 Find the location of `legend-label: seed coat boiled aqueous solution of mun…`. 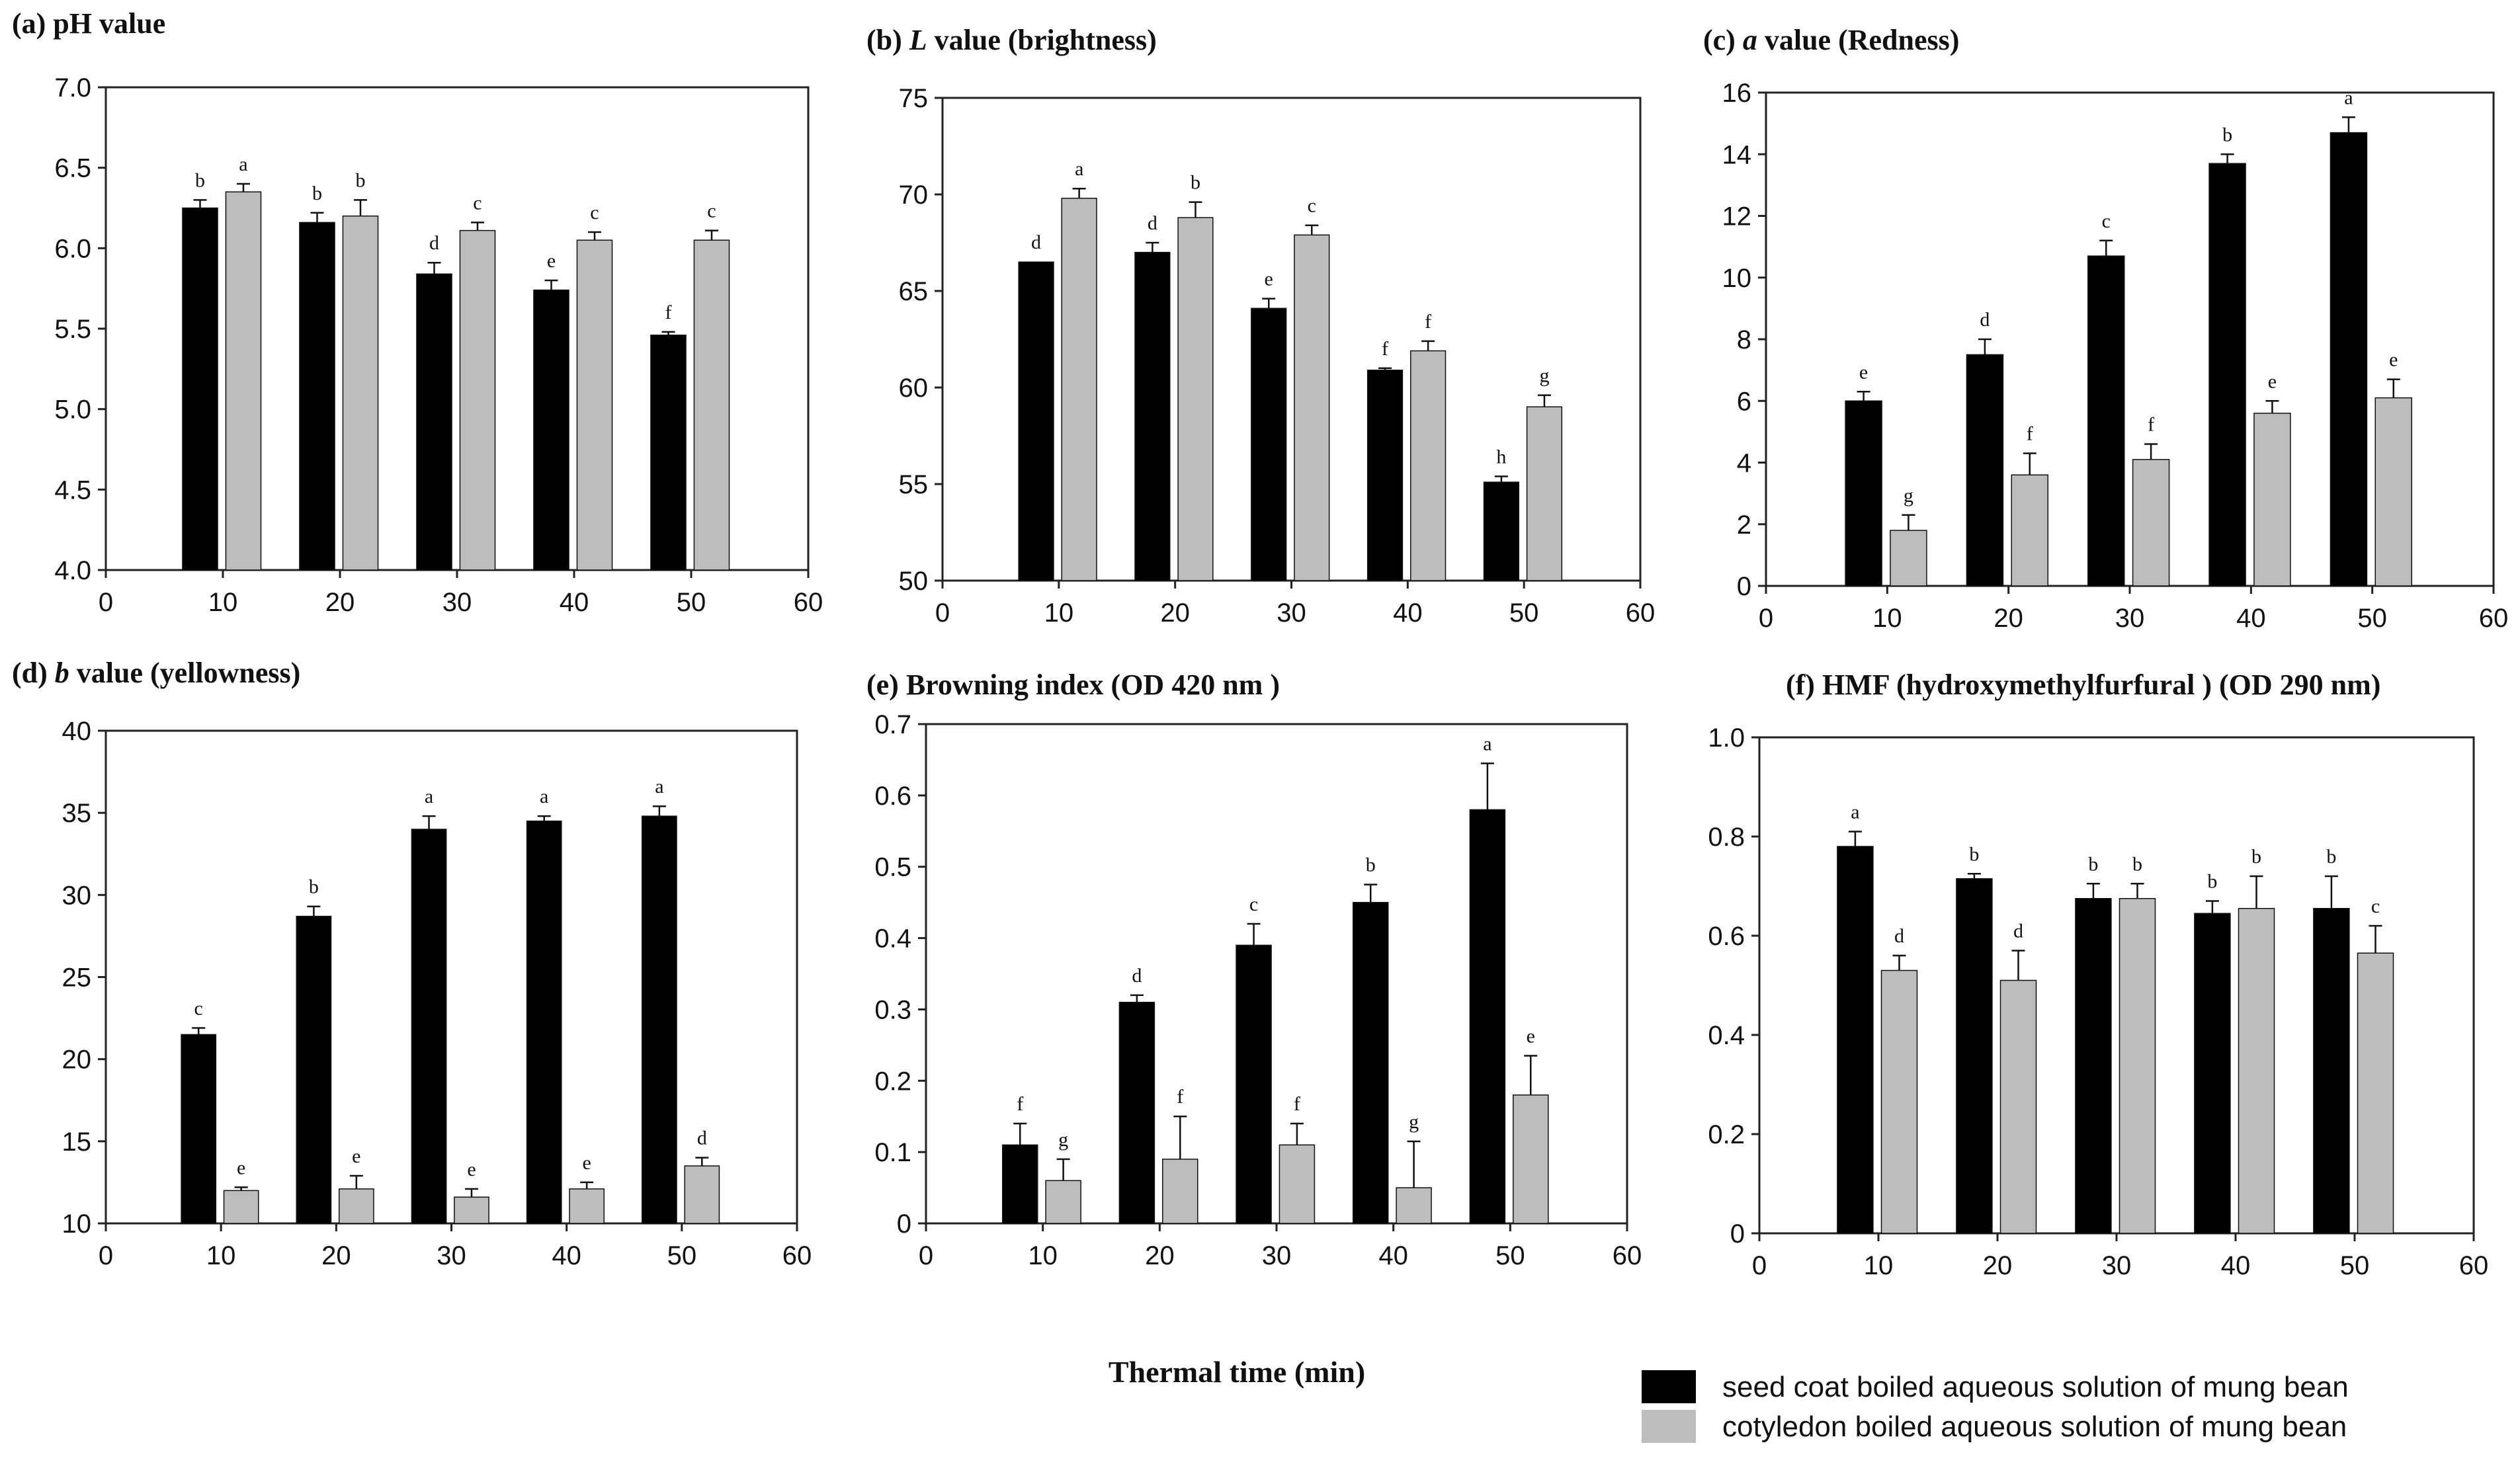

legend-label: seed coat boiled aqueous solution of mun… is located at coordinates (2035, 1387).